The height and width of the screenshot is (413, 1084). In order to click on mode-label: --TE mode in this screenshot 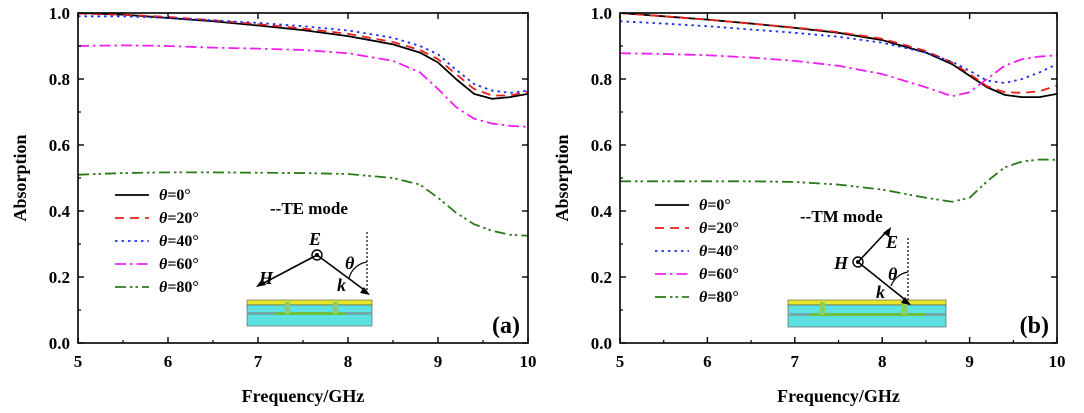, I will do `click(309, 208)`.